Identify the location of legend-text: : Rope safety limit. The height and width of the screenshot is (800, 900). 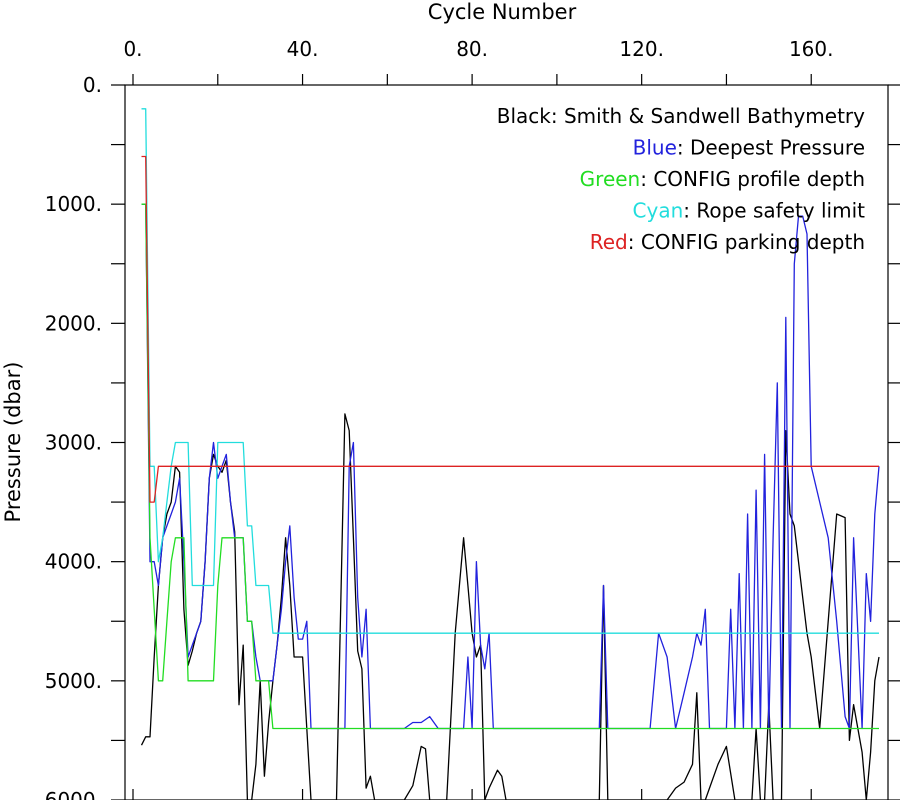
(774, 211).